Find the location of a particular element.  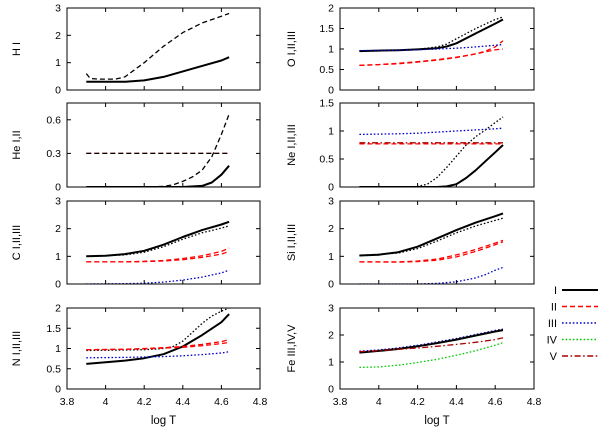

legend-item-v: V is located at coordinates (574, 357).